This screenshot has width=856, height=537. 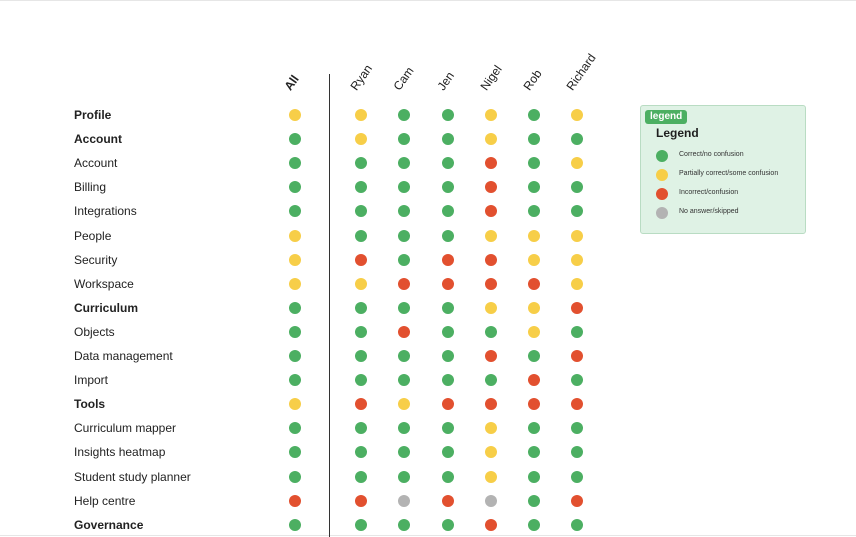 What do you see at coordinates (96, 259) in the screenshot?
I see `row-label: Security` at bounding box center [96, 259].